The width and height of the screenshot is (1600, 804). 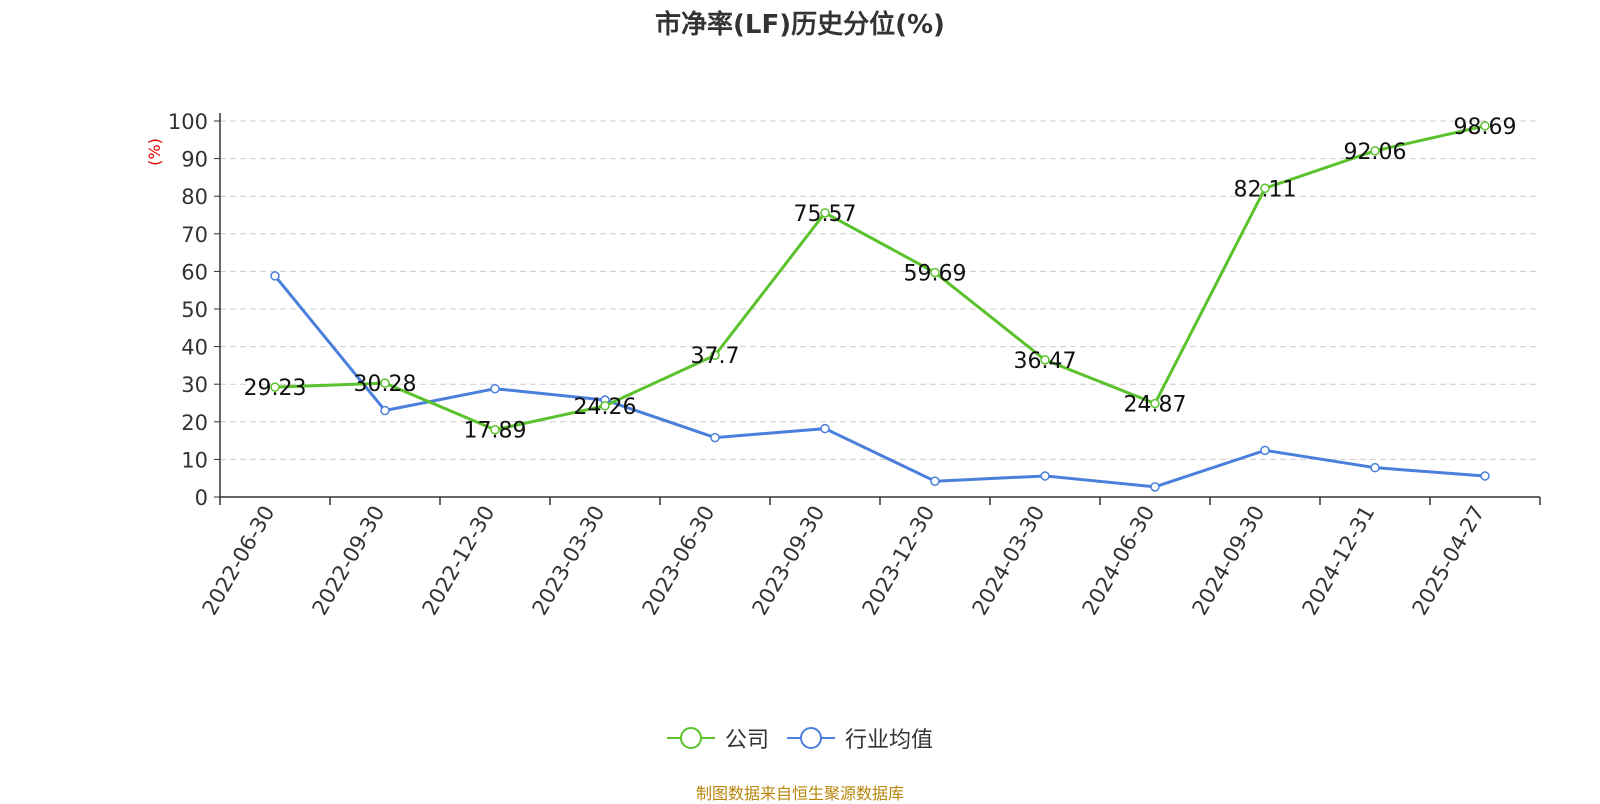 What do you see at coordinates (201, 498) in the screenshot?
I see `y-tick-label: 0` at bounding box center [201, 498].